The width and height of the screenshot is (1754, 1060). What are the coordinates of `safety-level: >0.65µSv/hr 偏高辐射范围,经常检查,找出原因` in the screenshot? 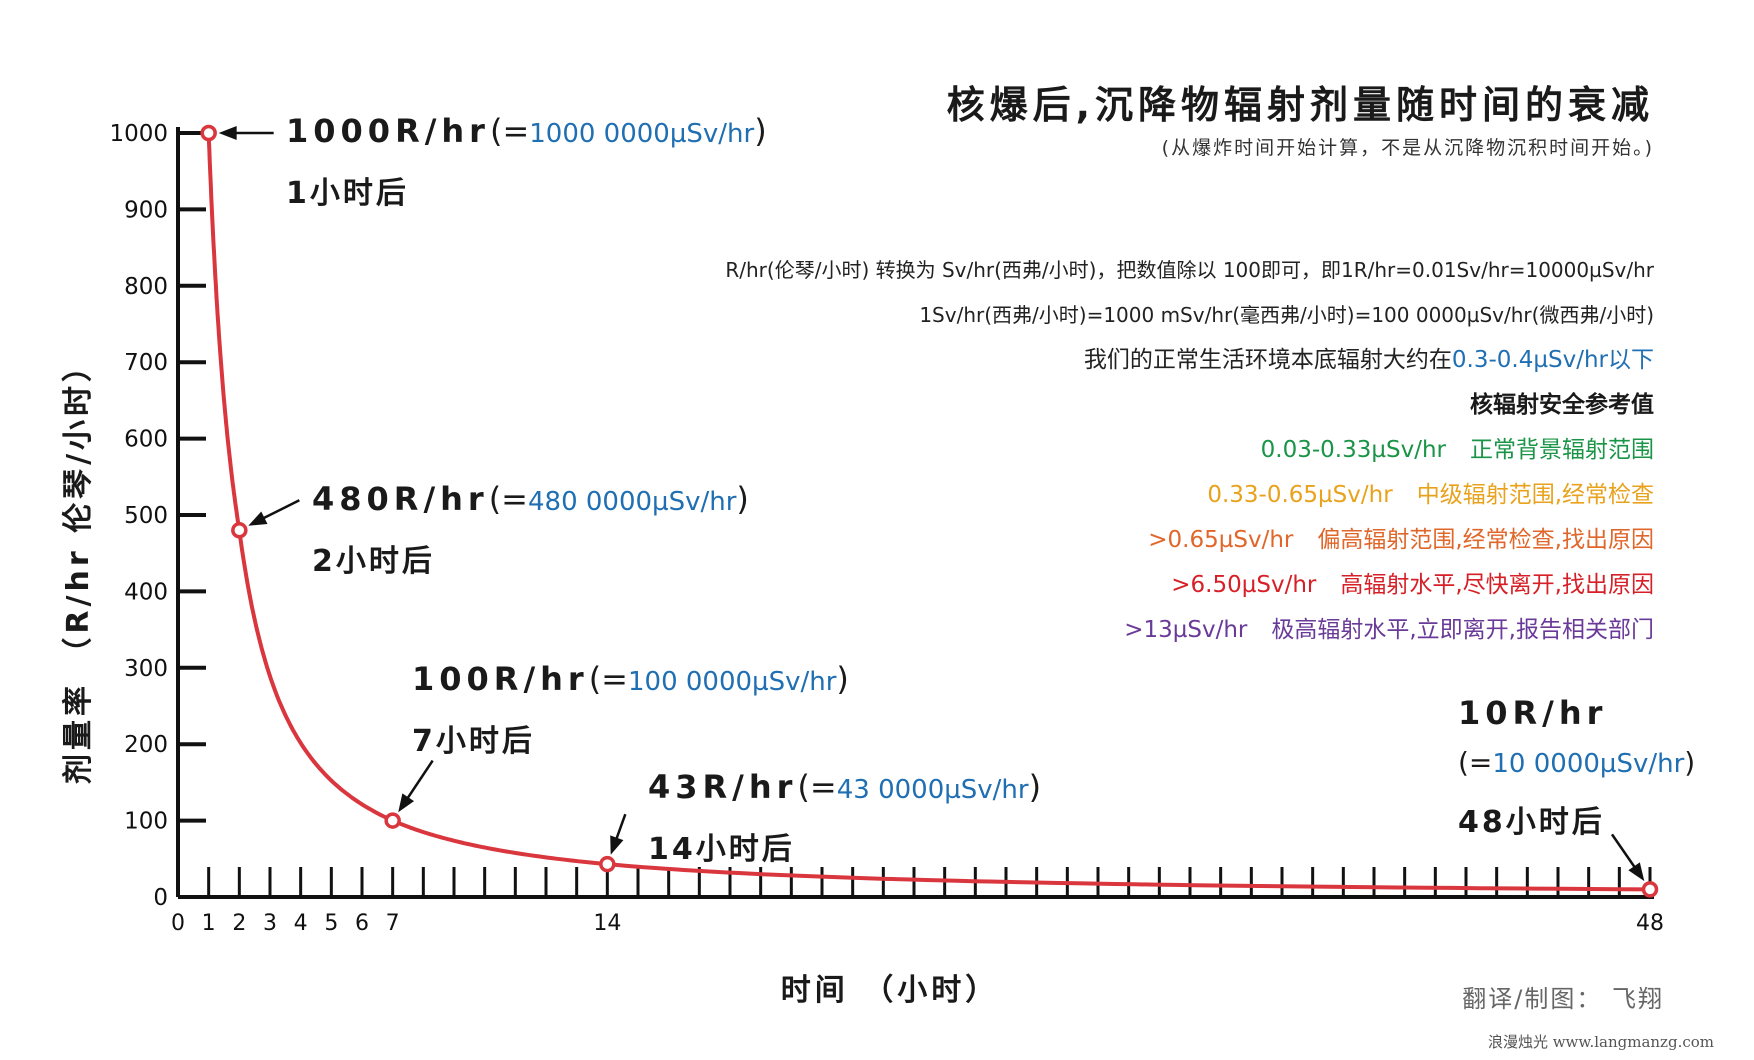 It's located at (1189, 540).